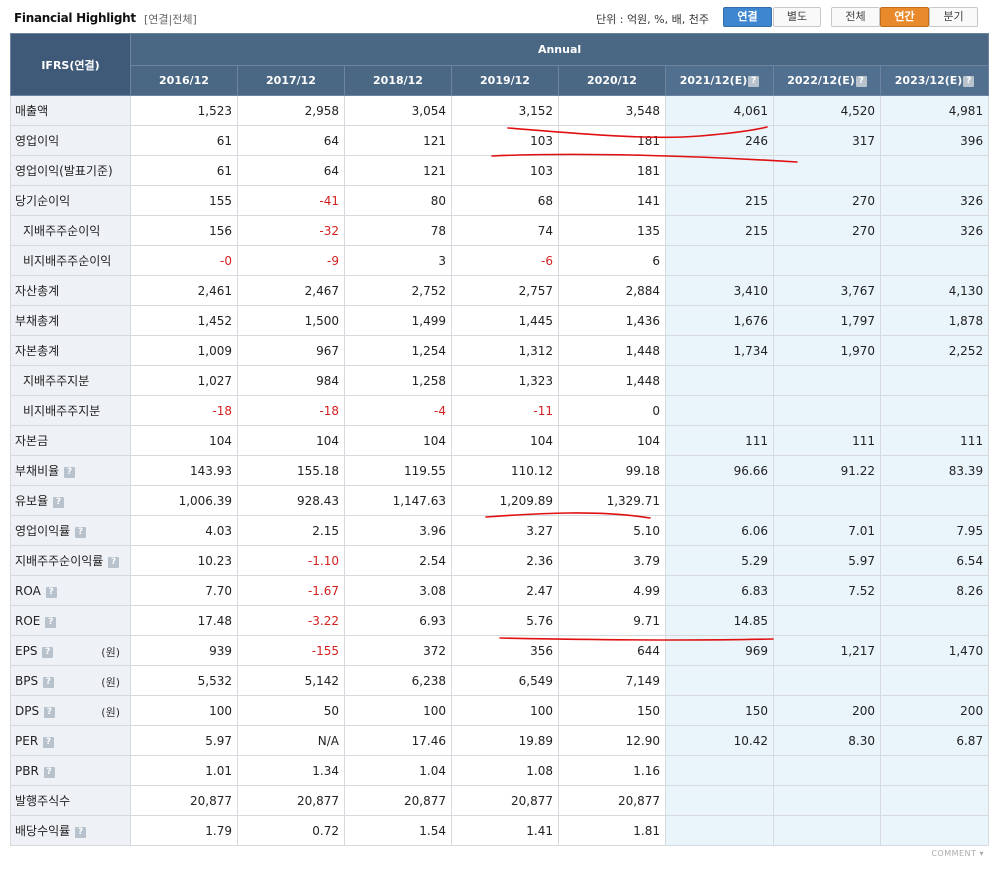 The width and height of the screenshot is (1006, 870). I want to click on table-cell: 6, so click(612, 260).